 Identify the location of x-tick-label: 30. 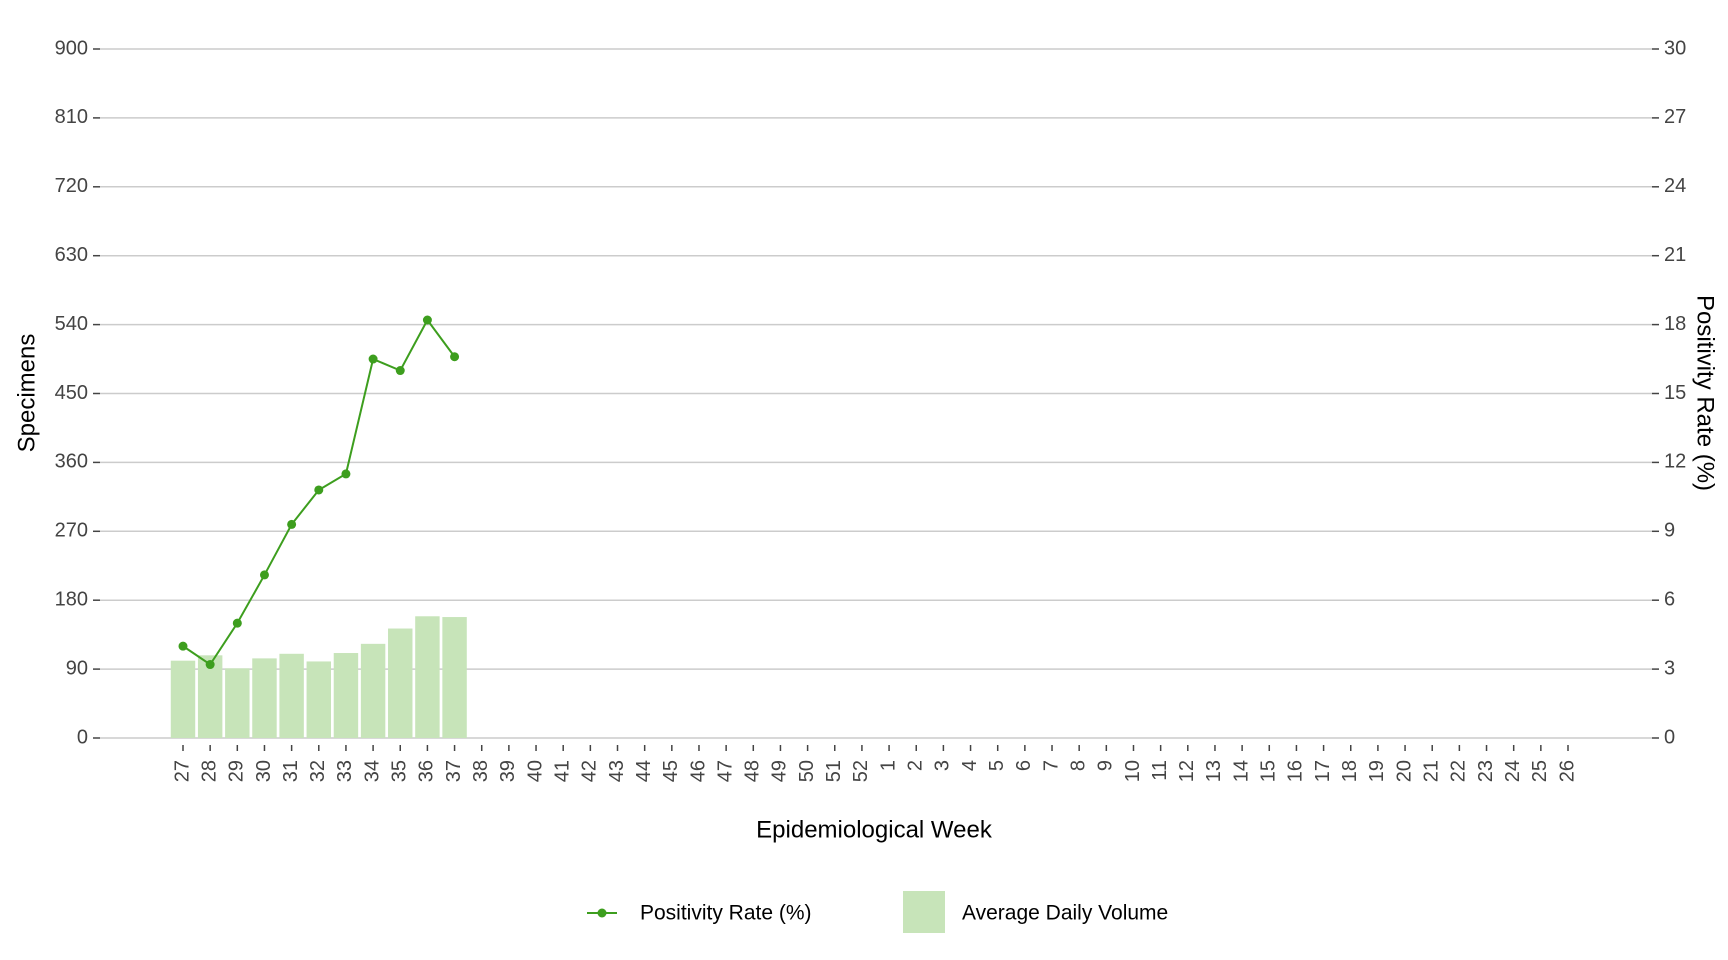
(264, 771).